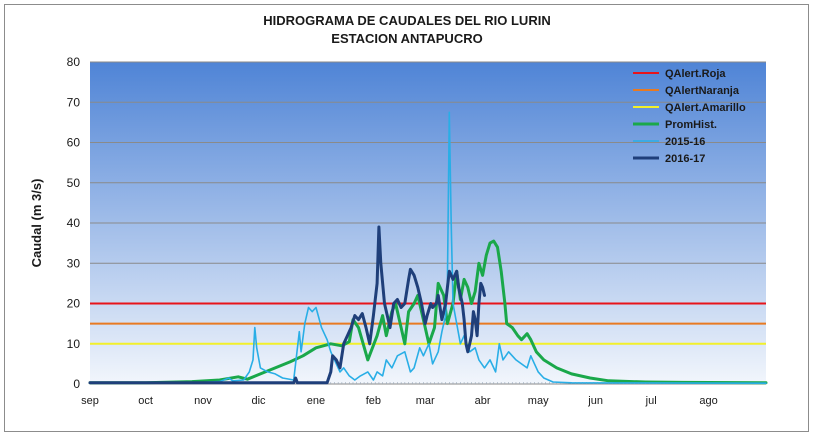 This screenshot has height=438, width=815. What do you see at coordinates (259, 401) in the screenshot?
I see `x-tick-label-dic: dic` at bounding box center [259, 401].